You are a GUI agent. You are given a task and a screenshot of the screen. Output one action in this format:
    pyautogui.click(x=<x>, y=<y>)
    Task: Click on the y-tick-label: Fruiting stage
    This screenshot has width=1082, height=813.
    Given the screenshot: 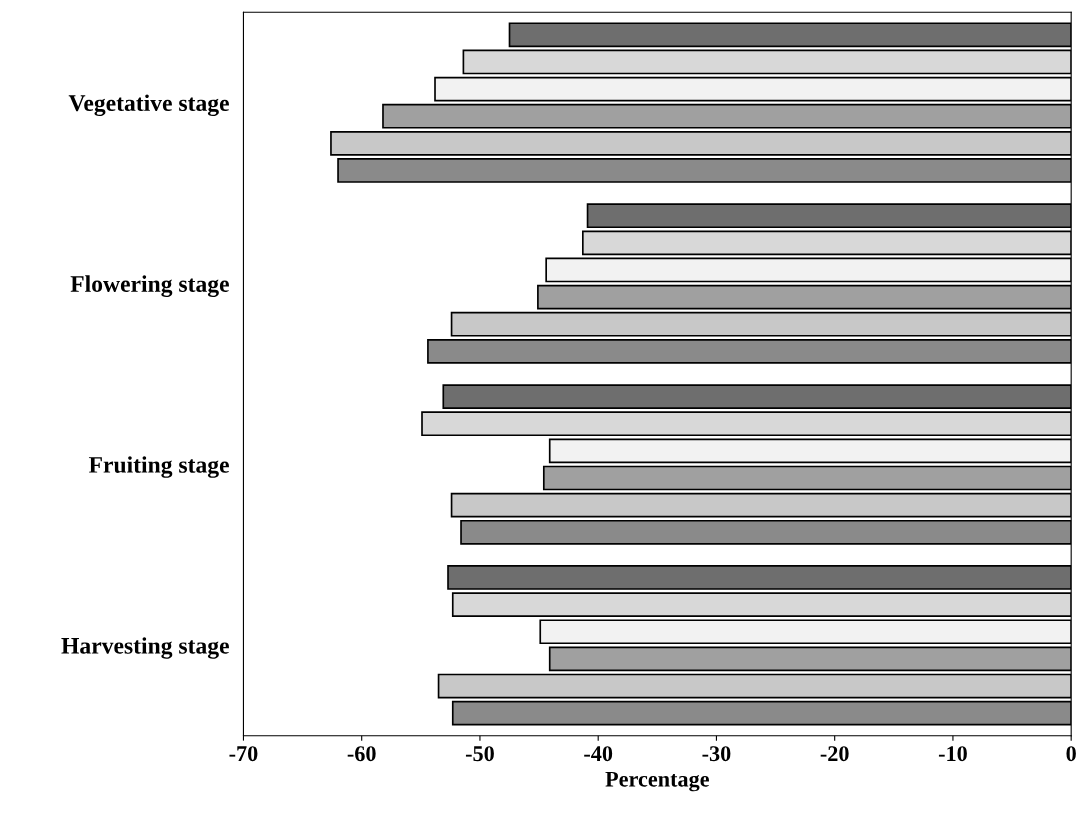 What is the action you would take?
    pyautogui.click(x=158, y=467)
    